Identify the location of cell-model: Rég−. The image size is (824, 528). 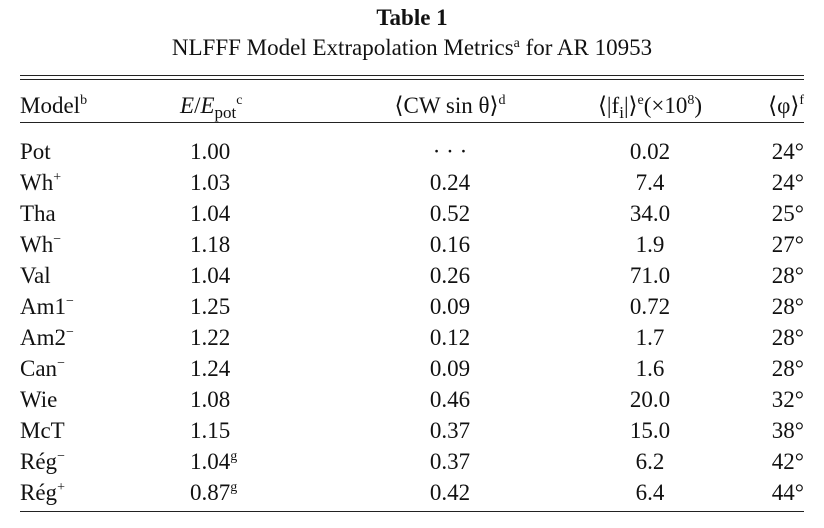
(42, 461).